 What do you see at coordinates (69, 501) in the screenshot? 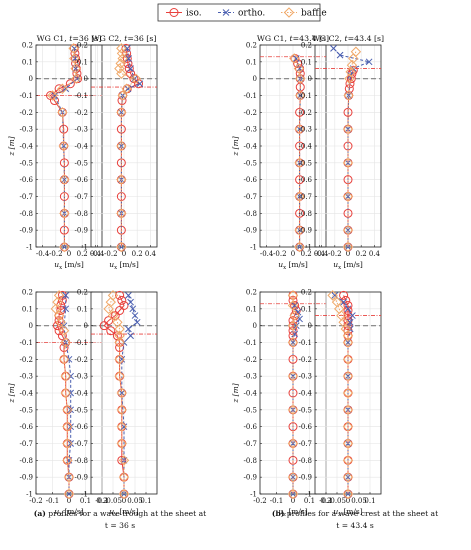
I see `x-tick-label: 0` at bounding box center [69, 501].